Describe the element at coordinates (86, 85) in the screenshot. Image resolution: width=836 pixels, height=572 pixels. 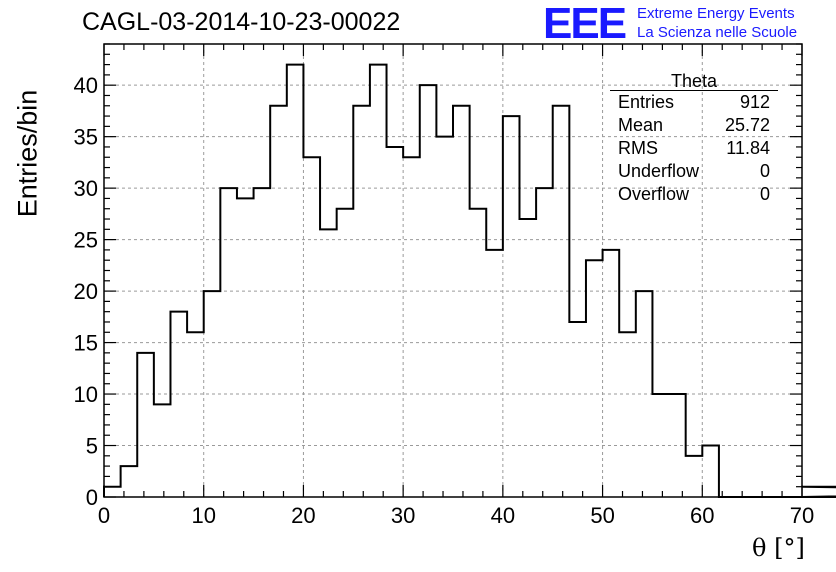
I see `y-tick-label: 40` at that location.